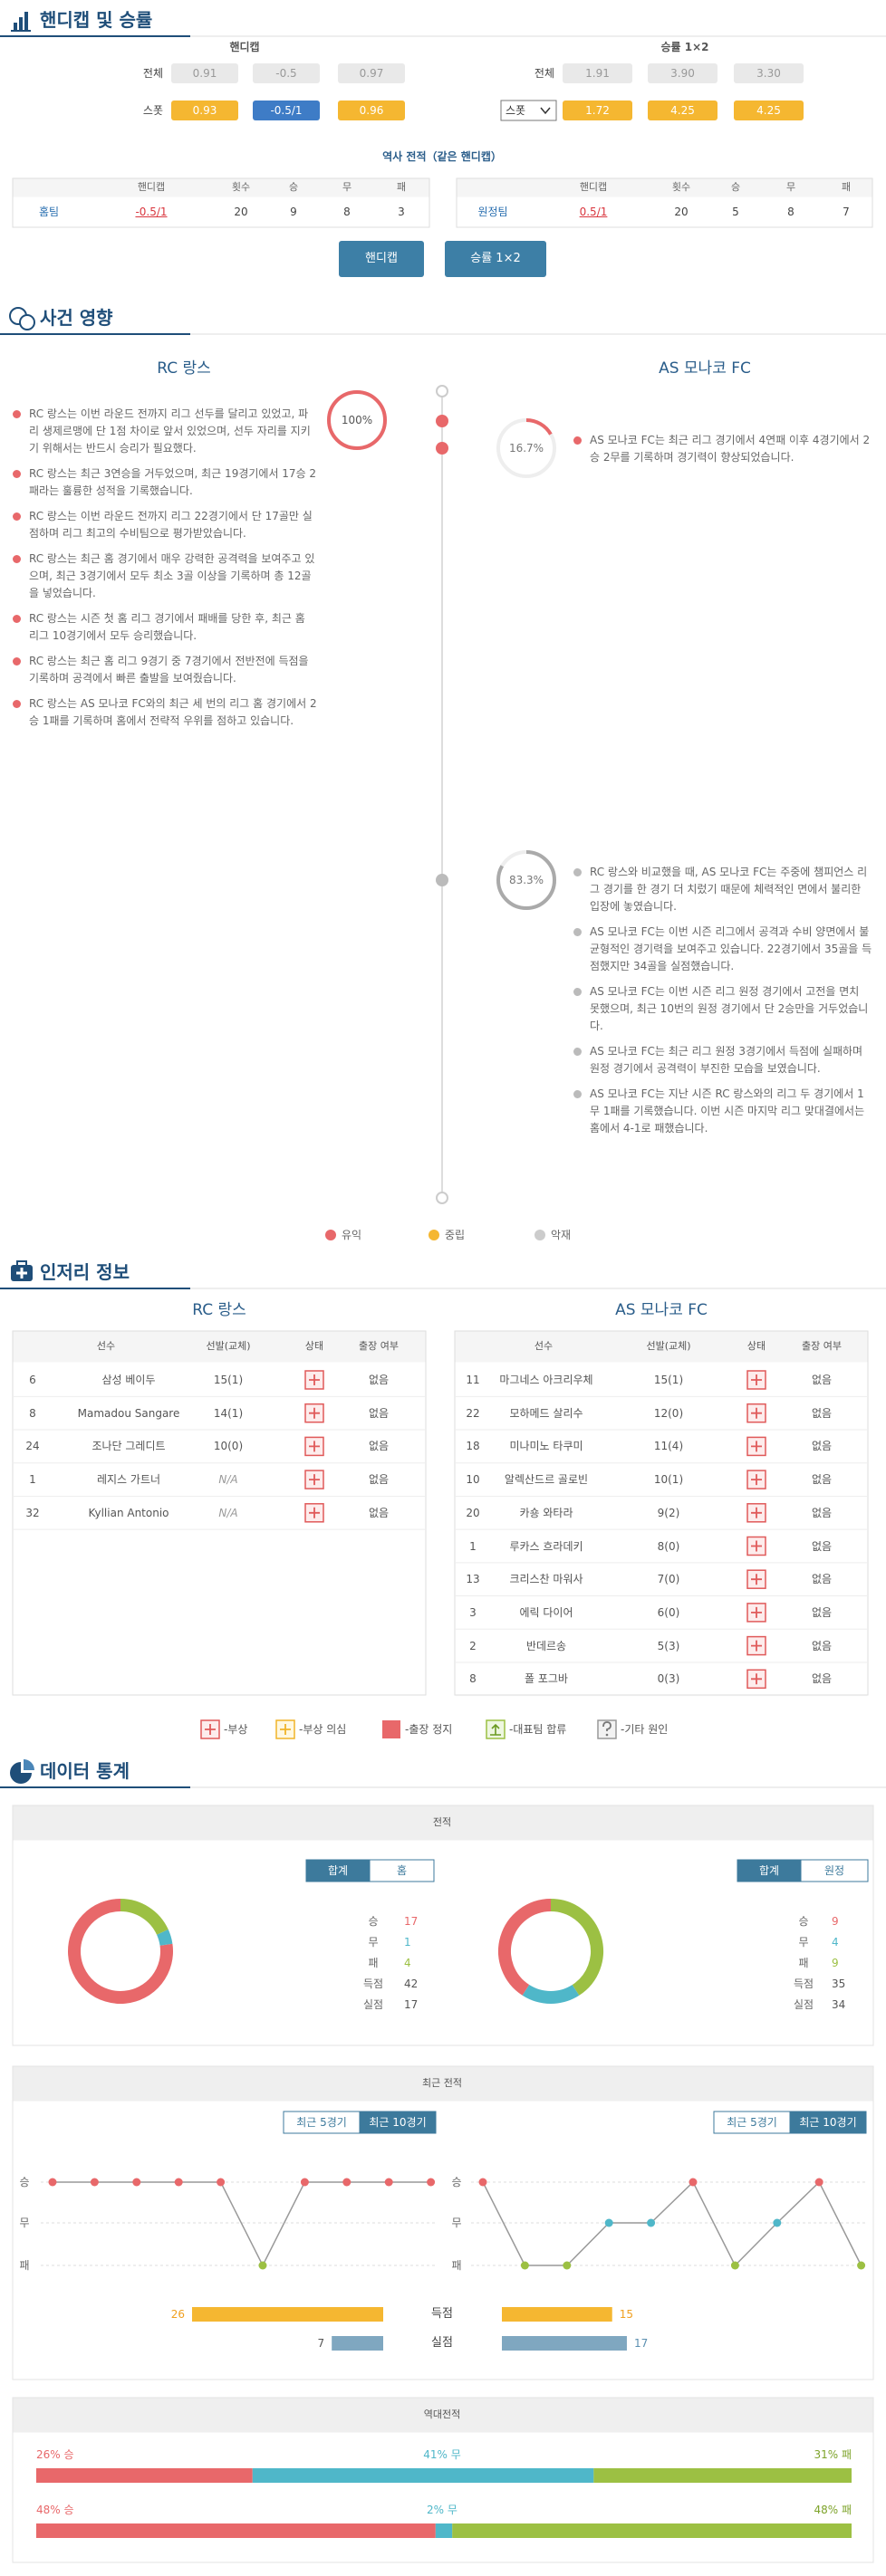  I want to click on odds-pill, so click(371, 110).